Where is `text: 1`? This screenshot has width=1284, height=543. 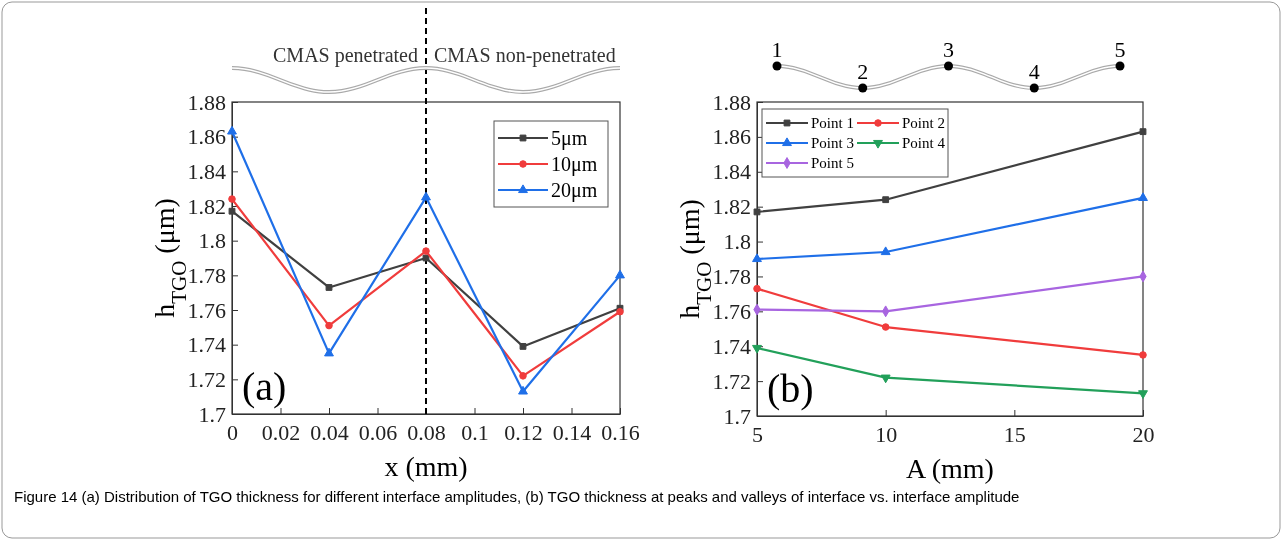 text: 1 is located at coordinates (777, 49).